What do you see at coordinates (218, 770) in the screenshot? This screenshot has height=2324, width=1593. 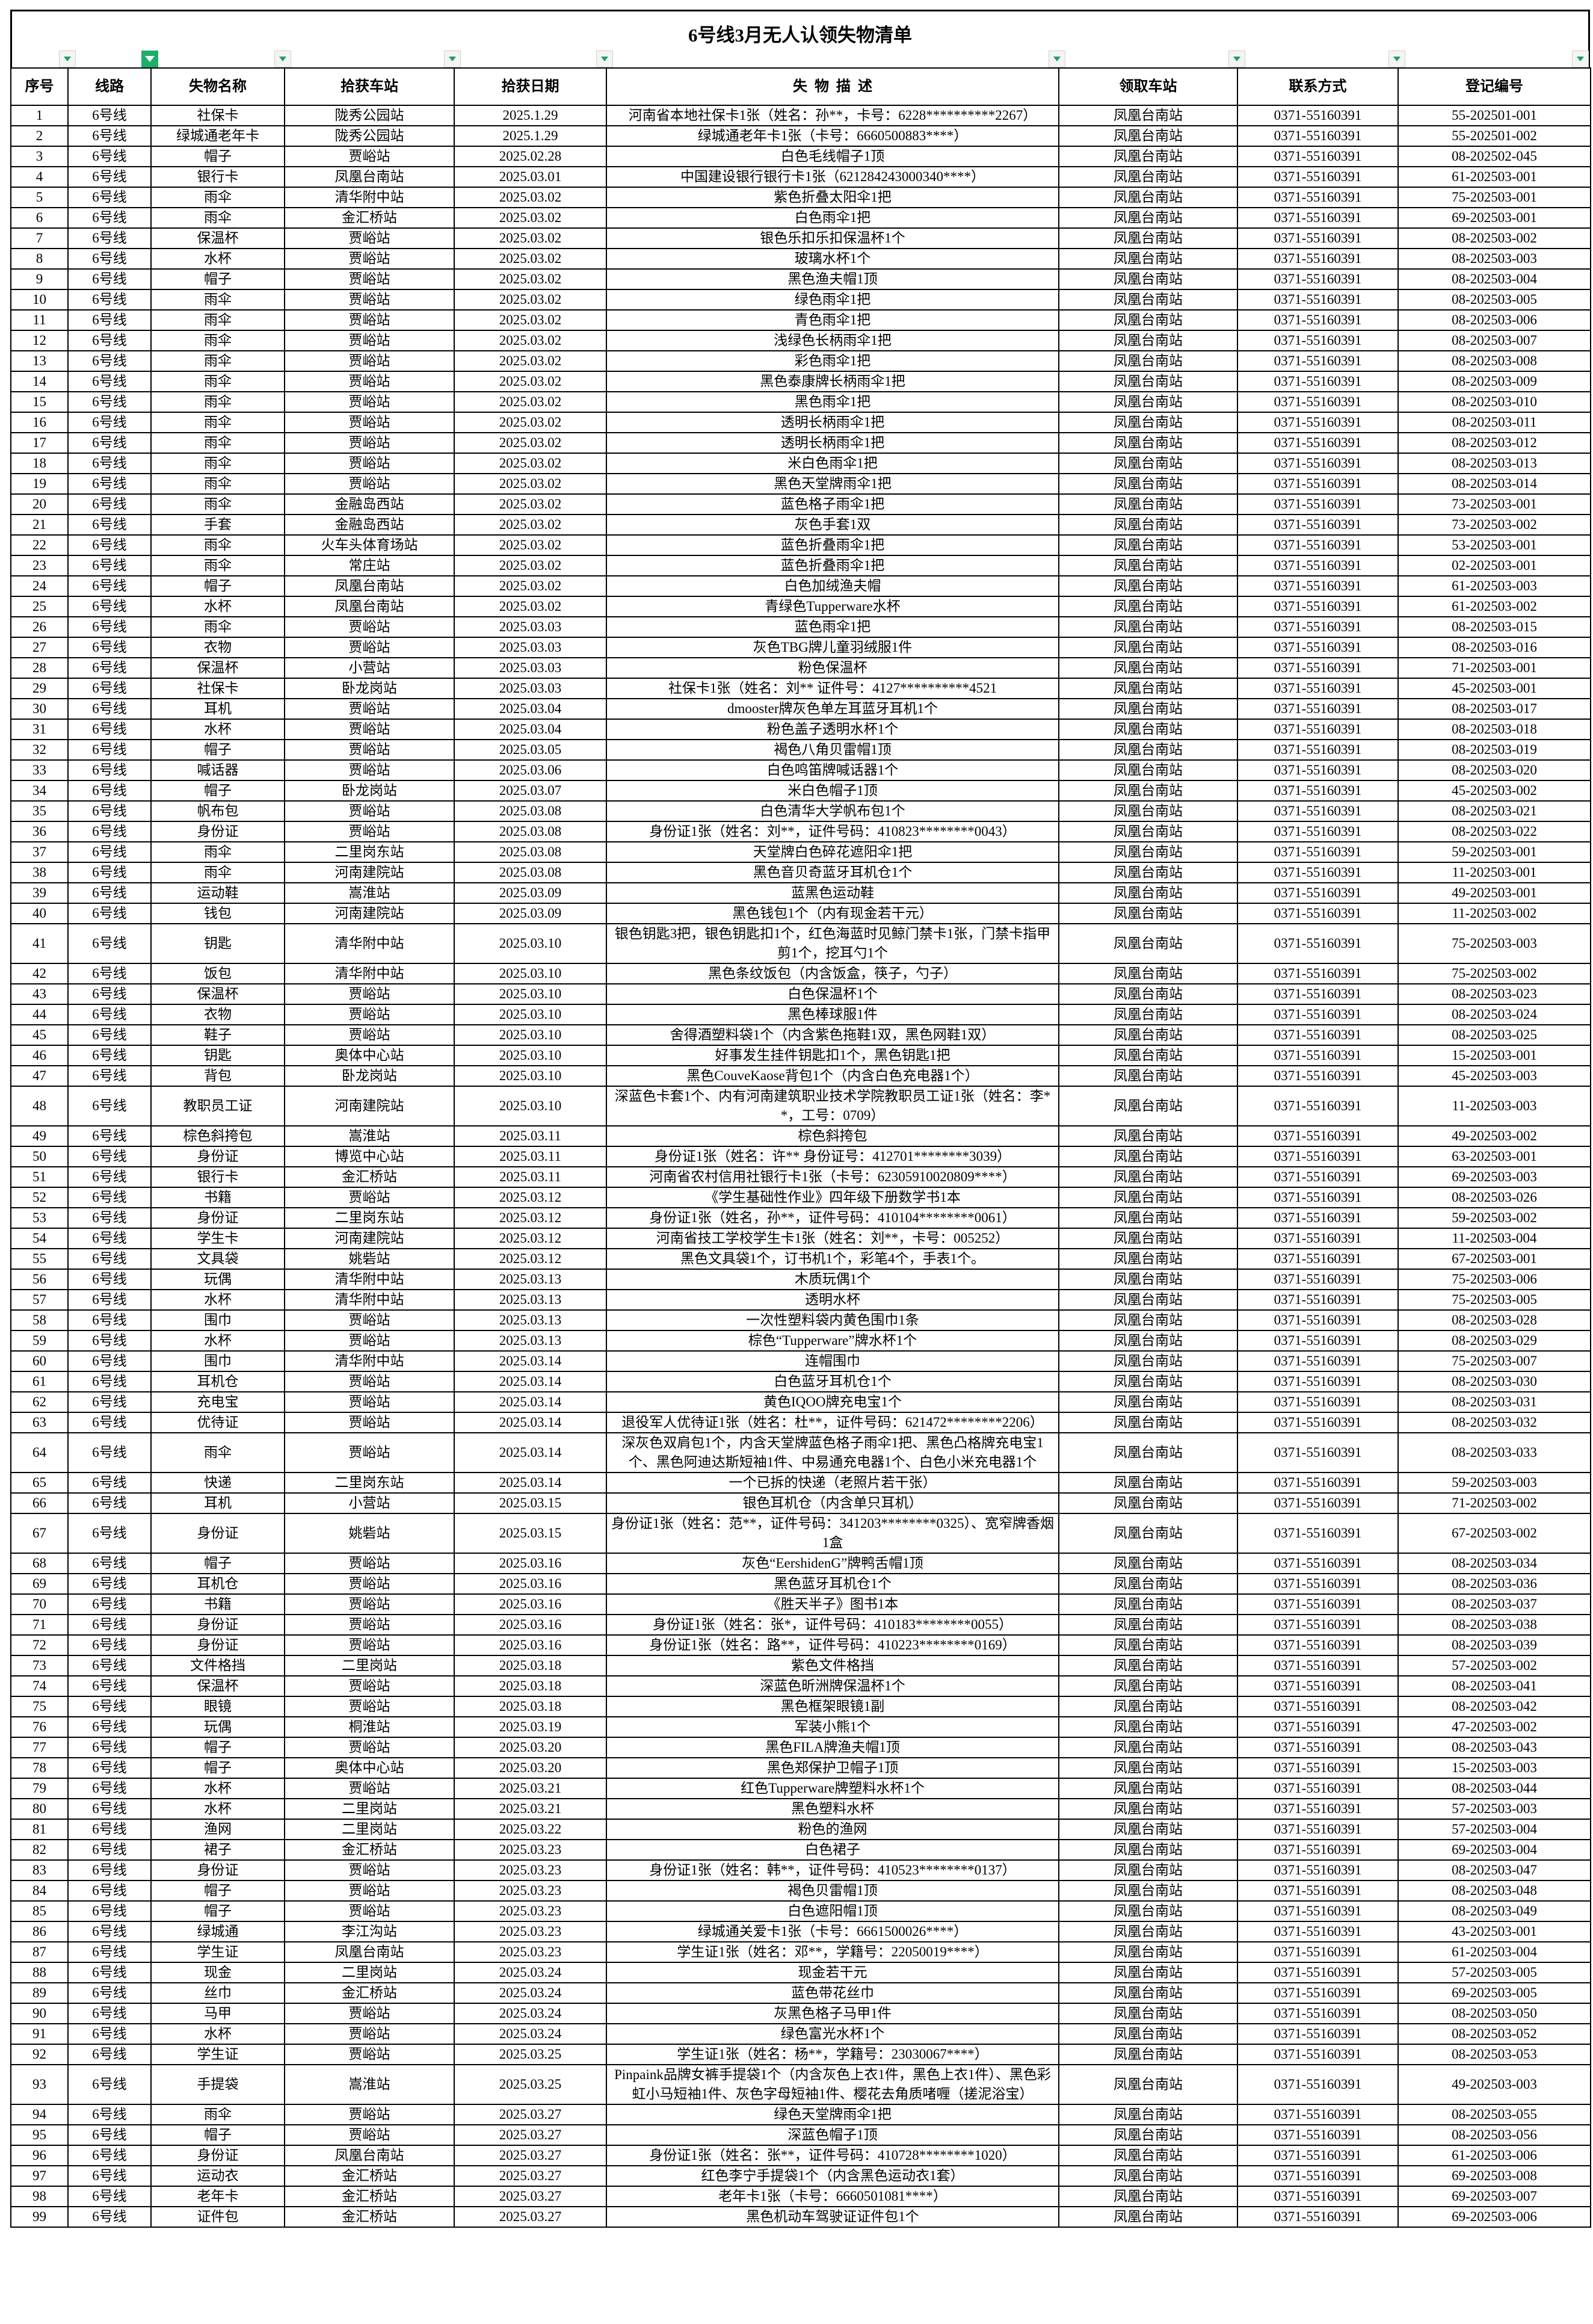 I see `item-name-cell: 喊话器` at bounding box center [218, 770].